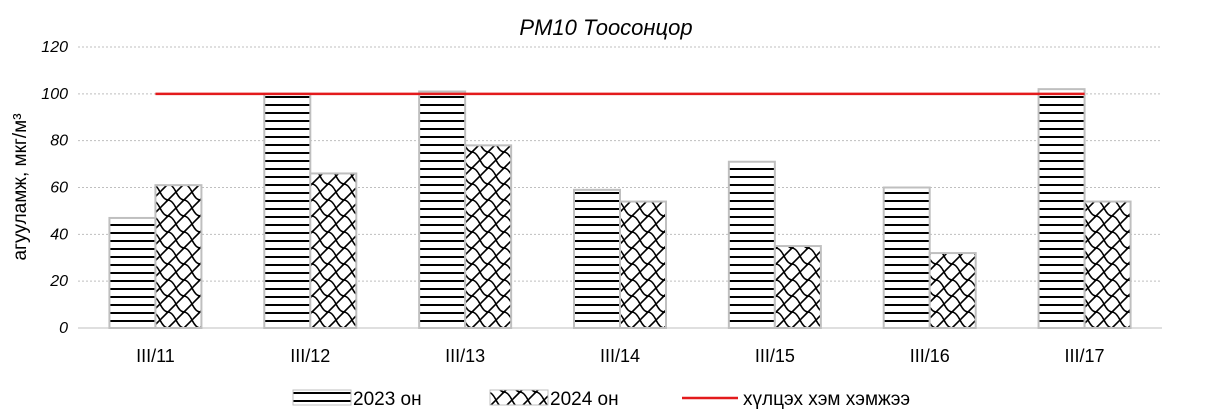  I want to click on legend: 2023 он 2024 он хүлцэх хэм хэмжээ, so click(601, 399).